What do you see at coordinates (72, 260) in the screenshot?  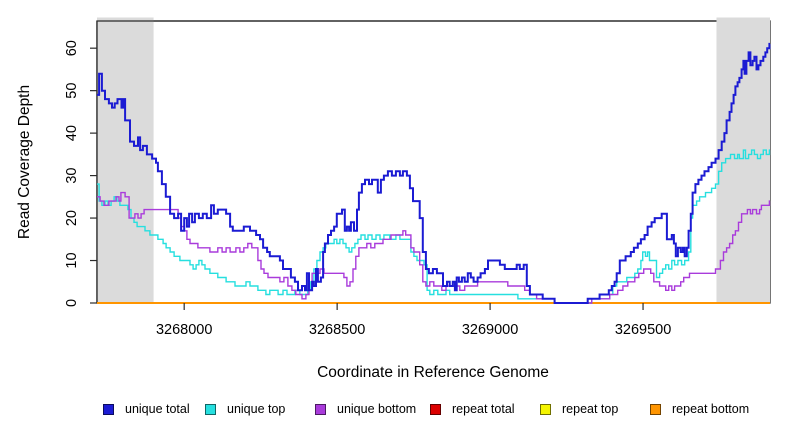 I see `y-tick-label: 10` at bounding box center [72, 260].